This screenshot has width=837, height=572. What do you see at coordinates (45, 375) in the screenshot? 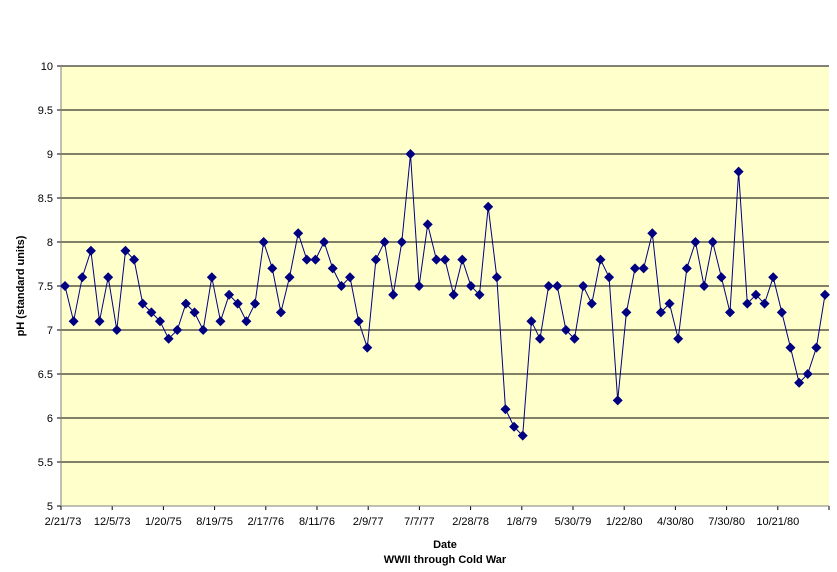
I see `y-tick-label: 6.5` at bounding box center [45, 375].